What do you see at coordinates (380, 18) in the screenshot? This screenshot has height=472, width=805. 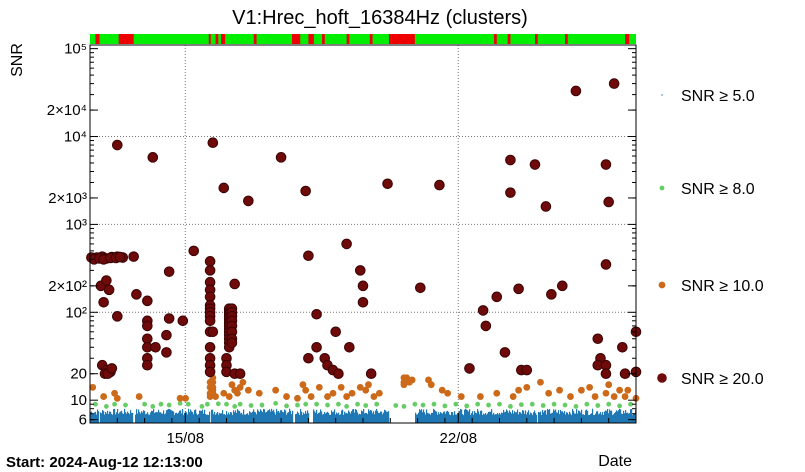 I see `chart-title: V1:Hrec_hoft_16384Hz (clusters)` at bounding box center [380, 18].